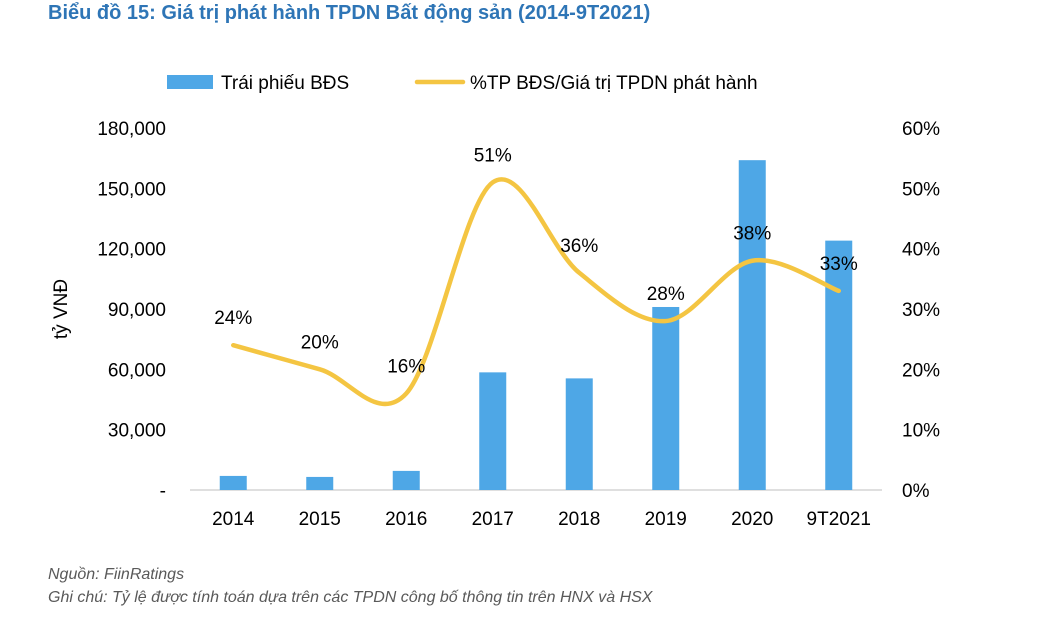  I want to click on y-tick-label: 90,000, so click(137, 310).